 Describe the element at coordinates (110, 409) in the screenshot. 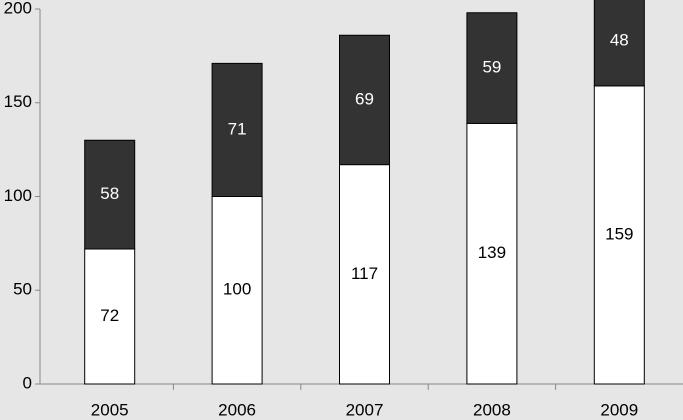

I see `x-tick-label: 2005` at that location.